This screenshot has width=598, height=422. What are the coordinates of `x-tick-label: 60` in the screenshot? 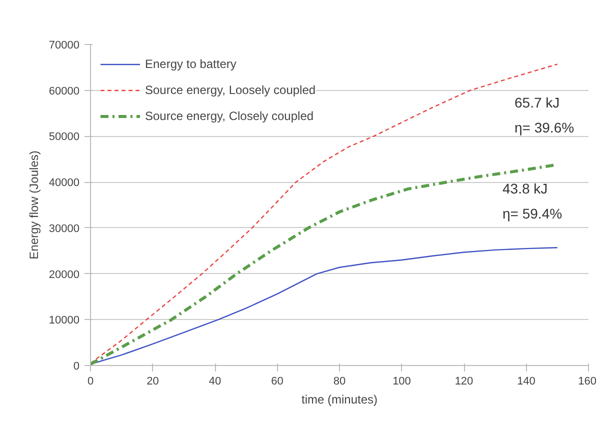 It's located at (277, 382).